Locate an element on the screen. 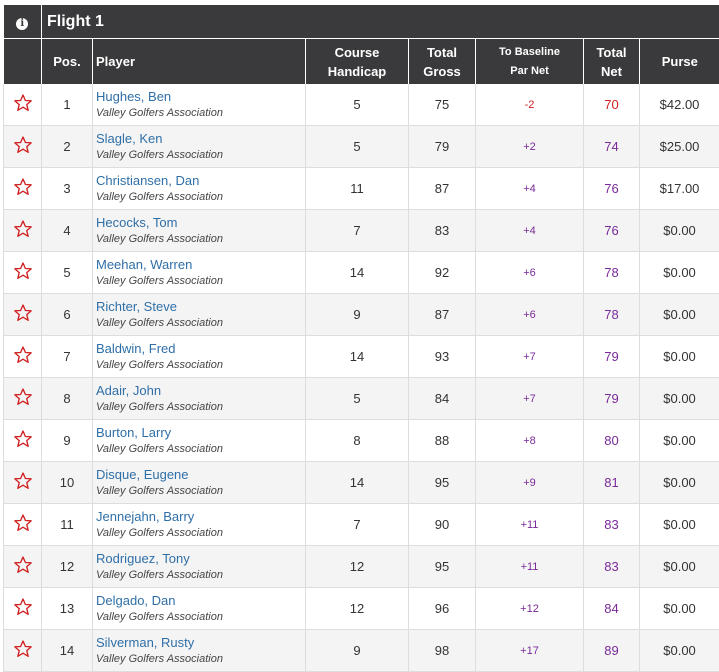 Image resolution: width=719 pixels, height=672 pixels. baseline-par-net-cell: +2 is located at coordinates (529, 146).